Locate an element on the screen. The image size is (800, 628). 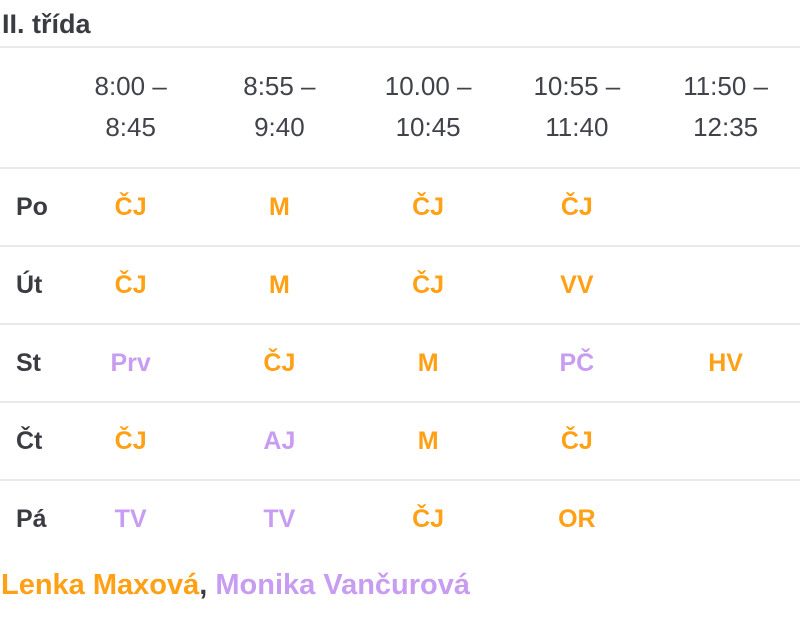
period-header: 8:00 – 8:45 is located at coordinates (131, 108).